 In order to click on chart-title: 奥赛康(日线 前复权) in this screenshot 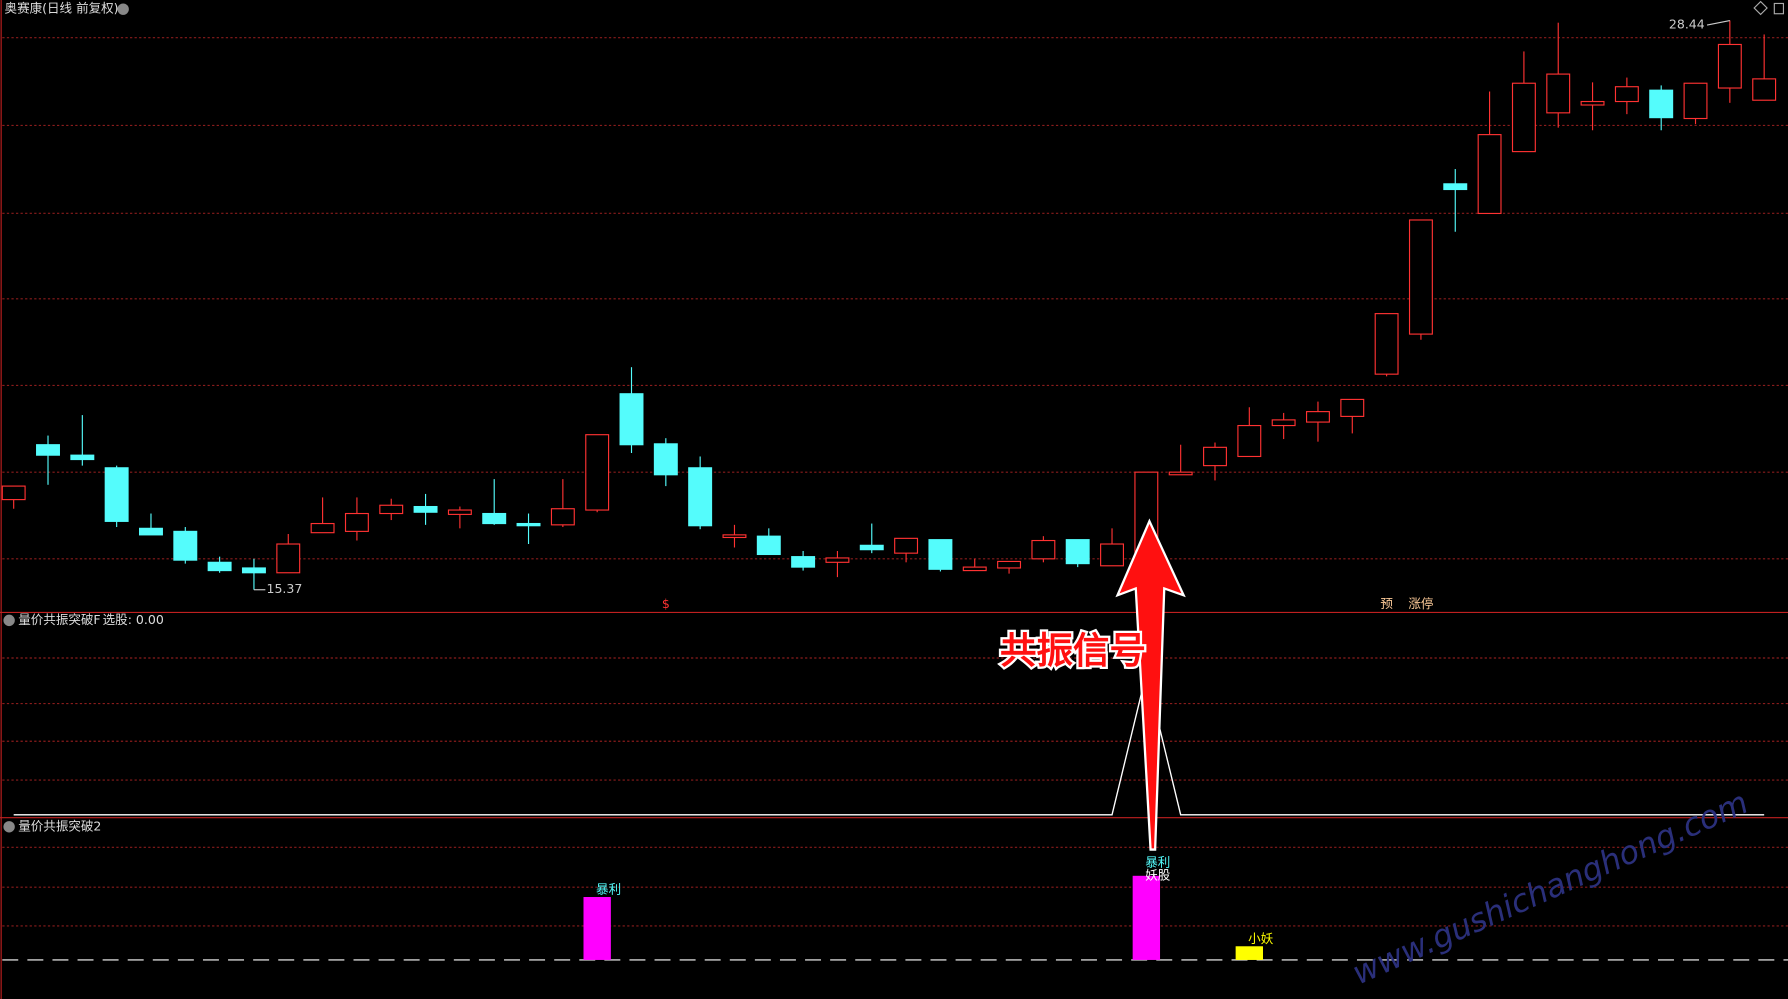, I will do `click(62, 8)`.